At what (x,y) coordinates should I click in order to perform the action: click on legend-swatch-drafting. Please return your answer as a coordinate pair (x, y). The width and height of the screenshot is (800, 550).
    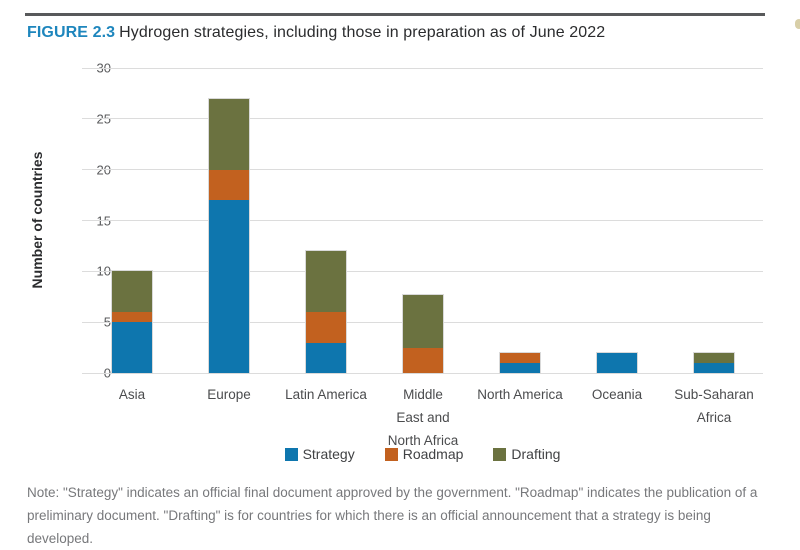
    Looking at the image, I should click on (500, 454).